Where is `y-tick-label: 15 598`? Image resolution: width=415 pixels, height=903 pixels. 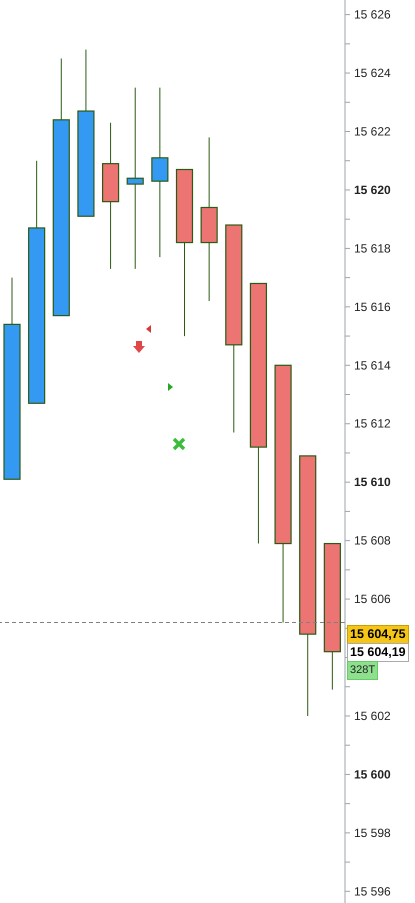 y-tick-label: 15 598 is located at coordinates (373, 833).